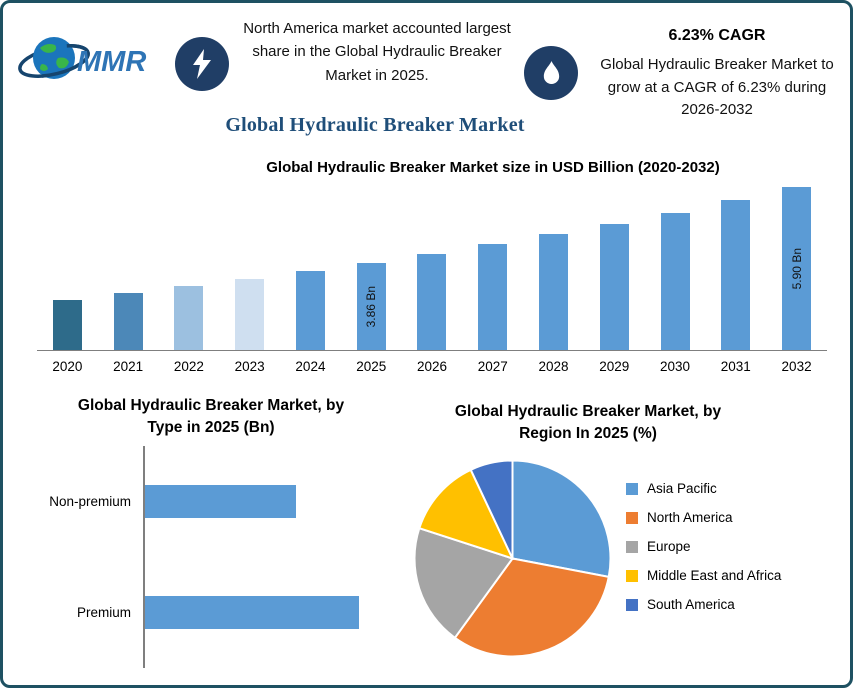 This screenshot has width=853, height=688. I want to click on x-axis-label-2024: 2024, so click(310, 366).